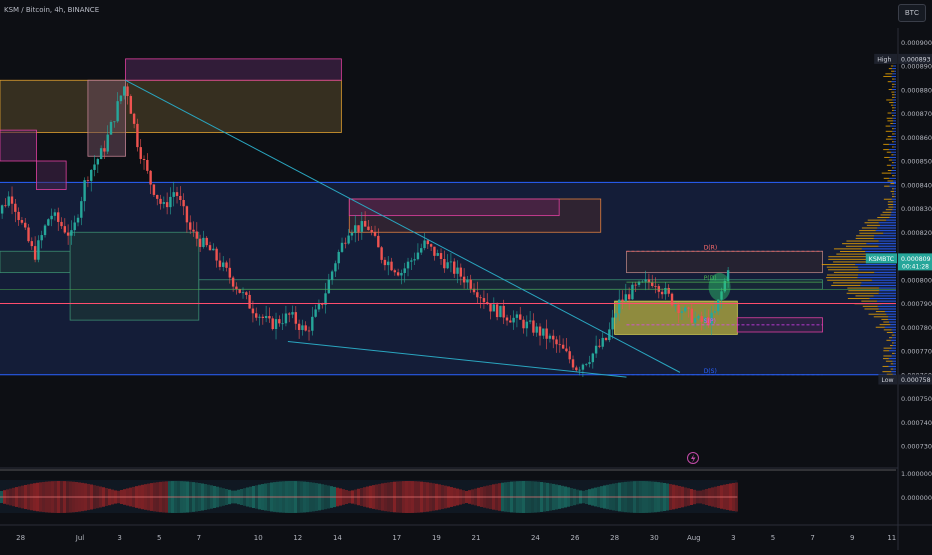 This screenshot has height=555, width=932. What do you see at coordinates (676, 317) in the screenshot?
I see `demand-zone-yellow` at bounding box center [676, 317].